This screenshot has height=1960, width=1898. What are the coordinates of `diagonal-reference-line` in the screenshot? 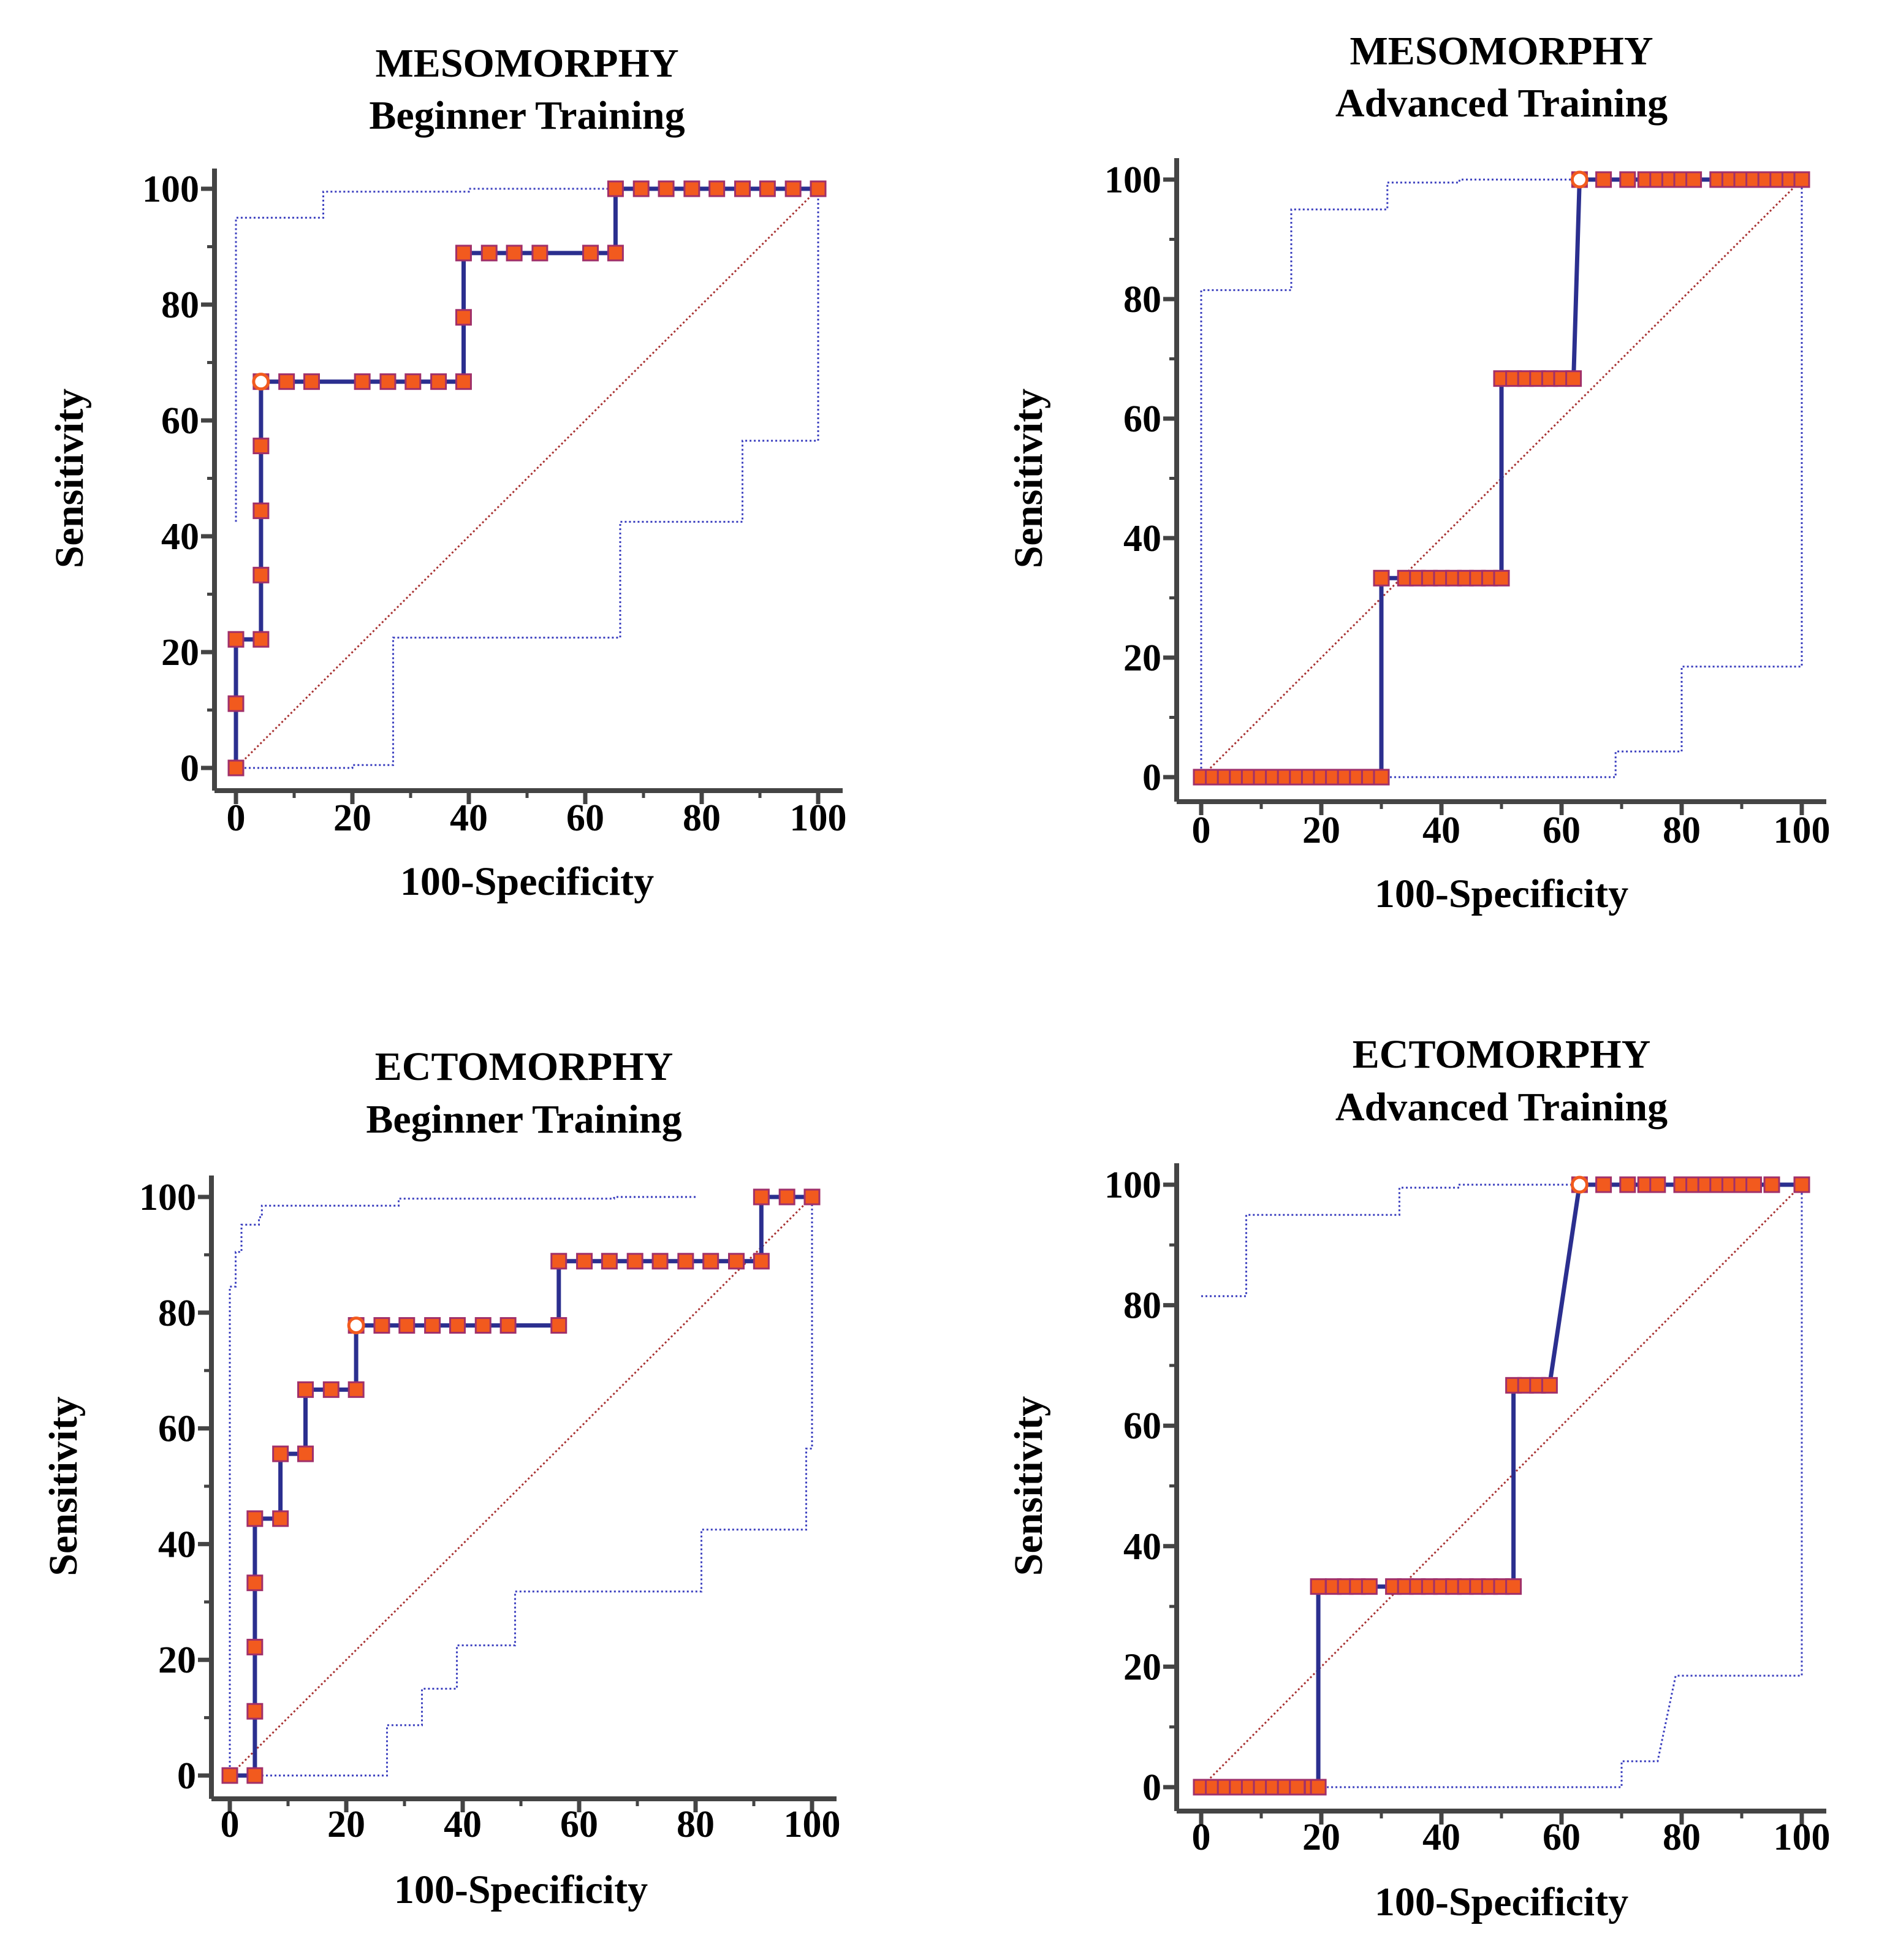 It's located at (1502, 1485).